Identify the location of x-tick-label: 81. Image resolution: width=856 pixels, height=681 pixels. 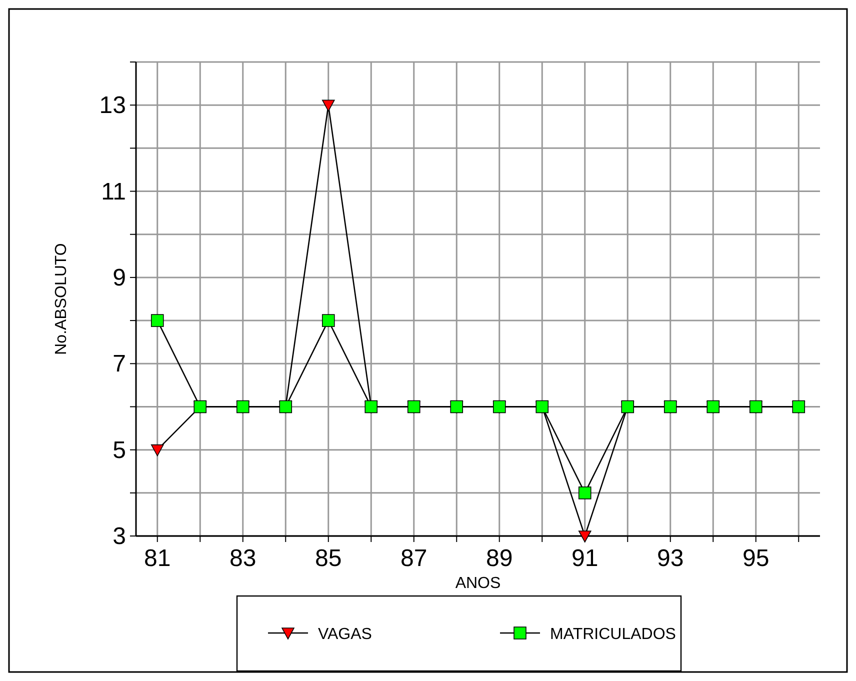
(157, 558).